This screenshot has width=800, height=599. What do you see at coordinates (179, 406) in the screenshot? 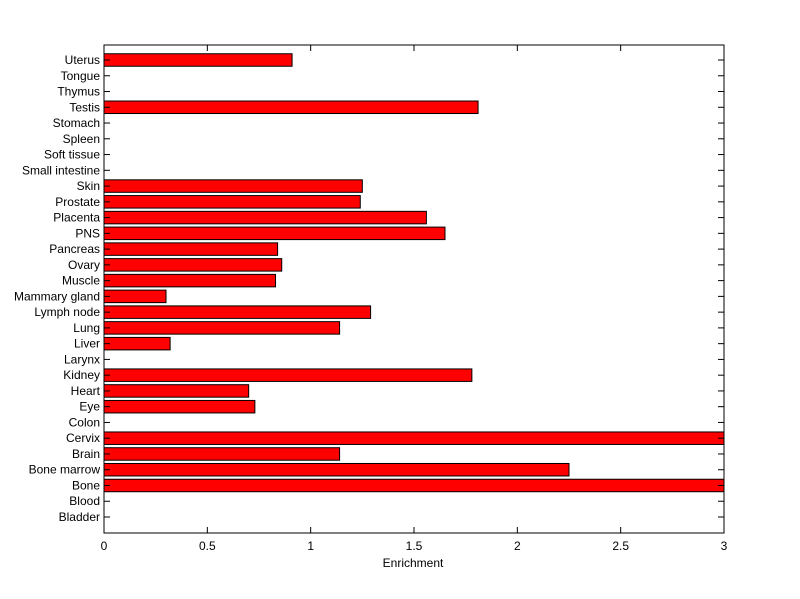
I see `bar-eye` at bounding box center [179, 406].